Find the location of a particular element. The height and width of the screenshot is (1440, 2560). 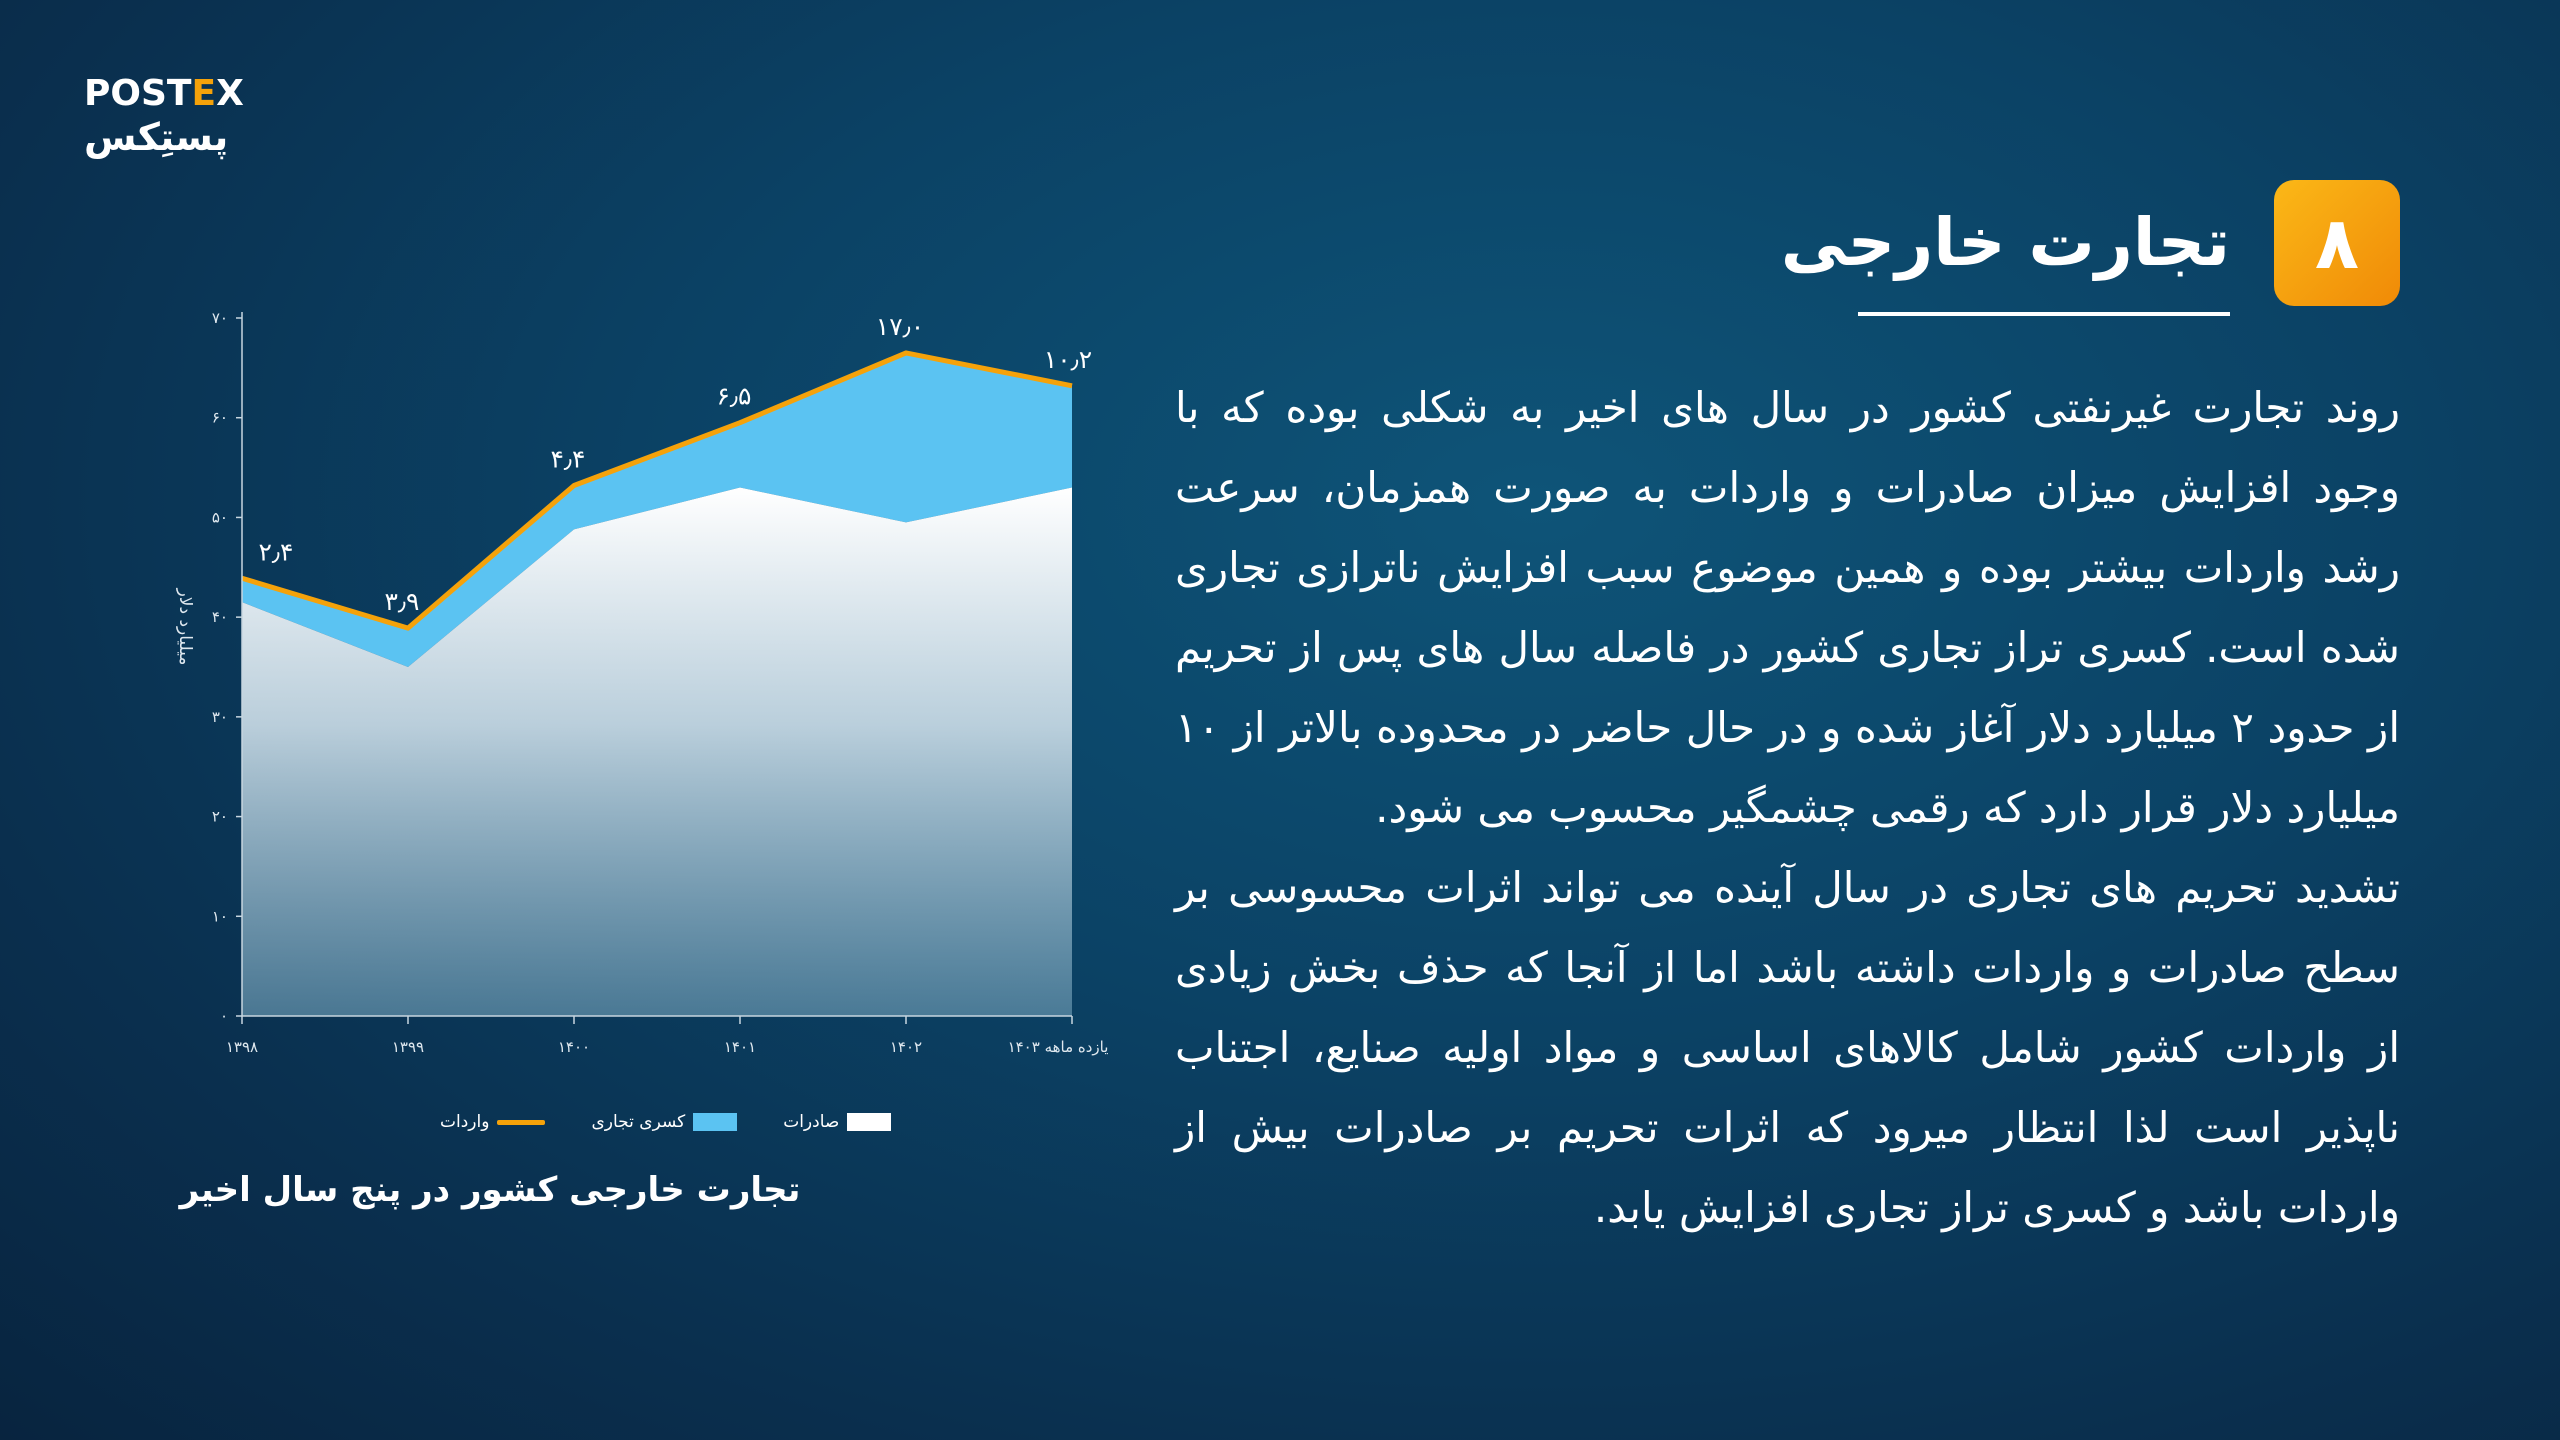

legend-swatch-exports is located at coordinates (869, 1122).